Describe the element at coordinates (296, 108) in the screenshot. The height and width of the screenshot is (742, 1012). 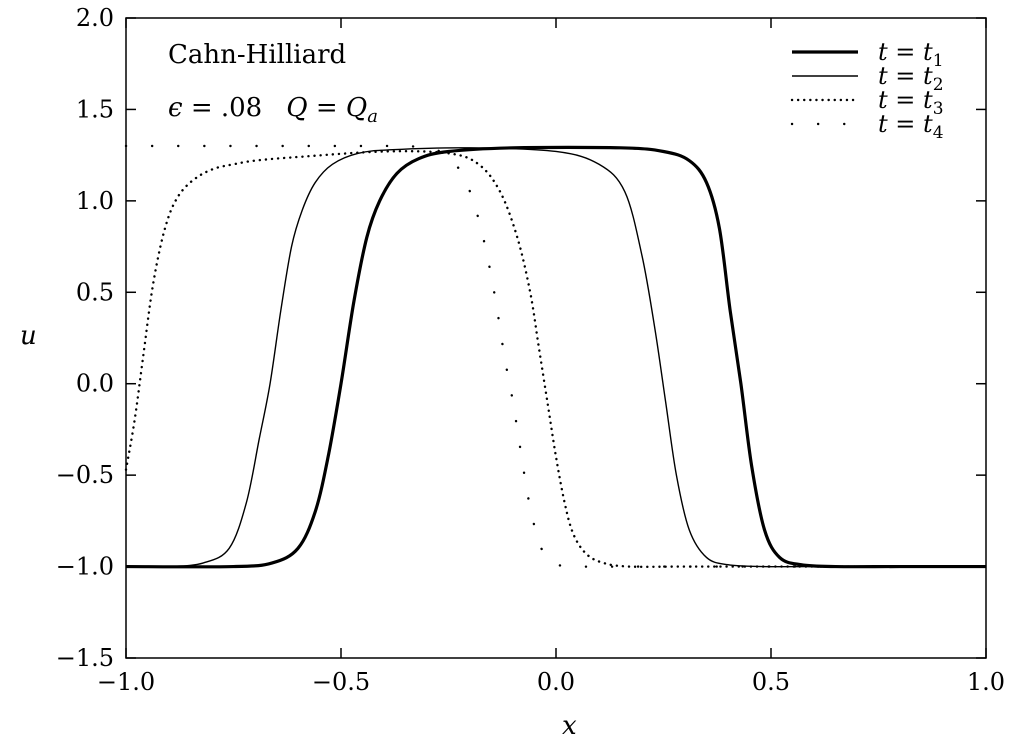
I see `annotation-q-symbol: Q` at that location.